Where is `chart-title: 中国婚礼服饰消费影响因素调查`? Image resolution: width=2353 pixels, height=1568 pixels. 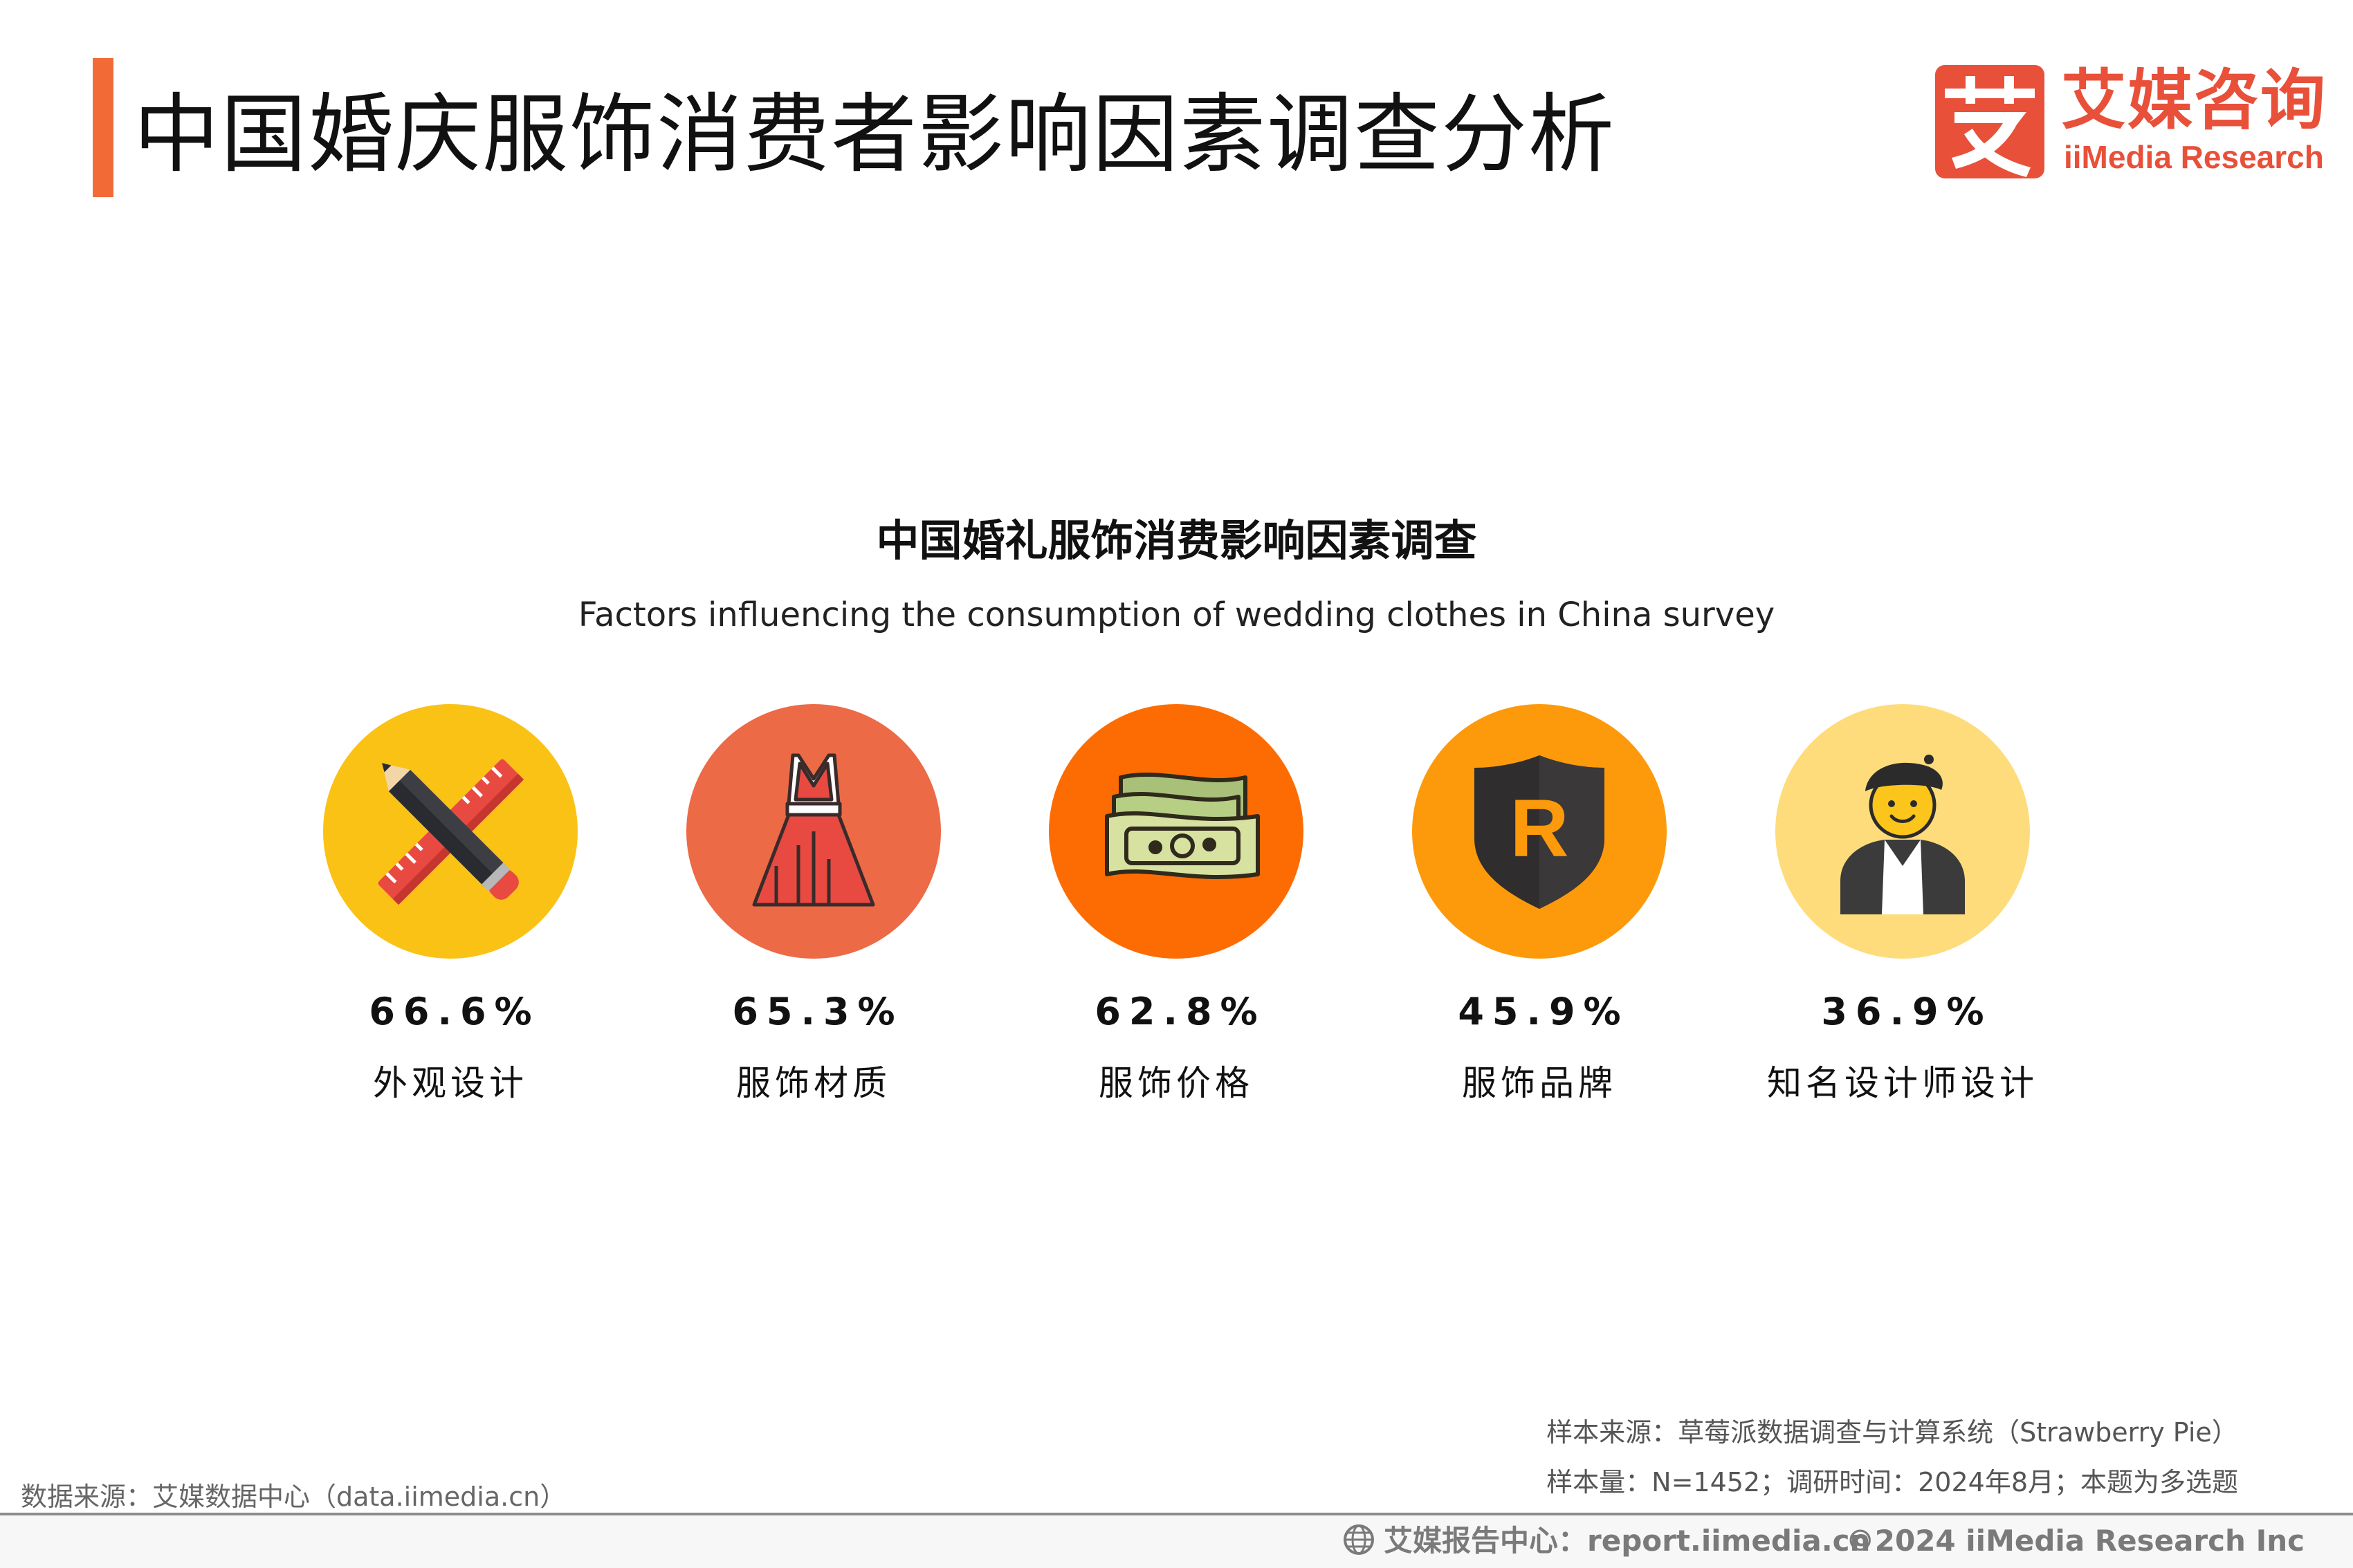
chart-title: 中国婚礼服饰消费影响因素调查 is located at coordinates (1176, 540).